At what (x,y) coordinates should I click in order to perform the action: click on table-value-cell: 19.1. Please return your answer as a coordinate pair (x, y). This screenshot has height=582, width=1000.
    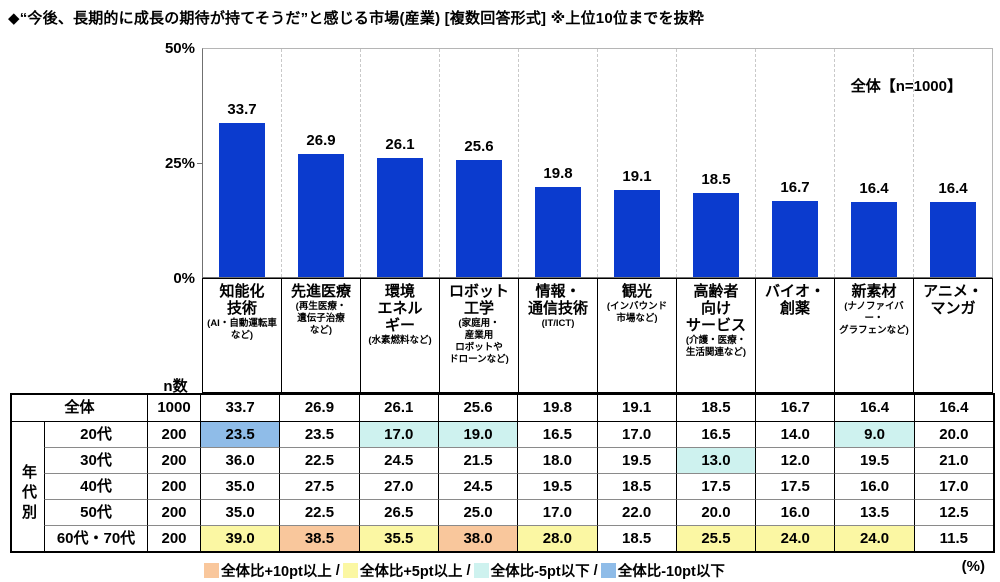
    Looking at the image, I should click on (636, 408).